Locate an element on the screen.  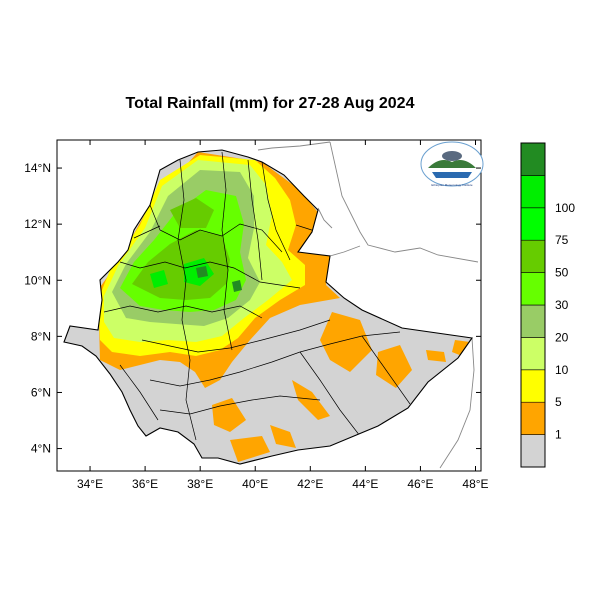
lat-tick-label: 10°N is located at coordinates (37, 280).